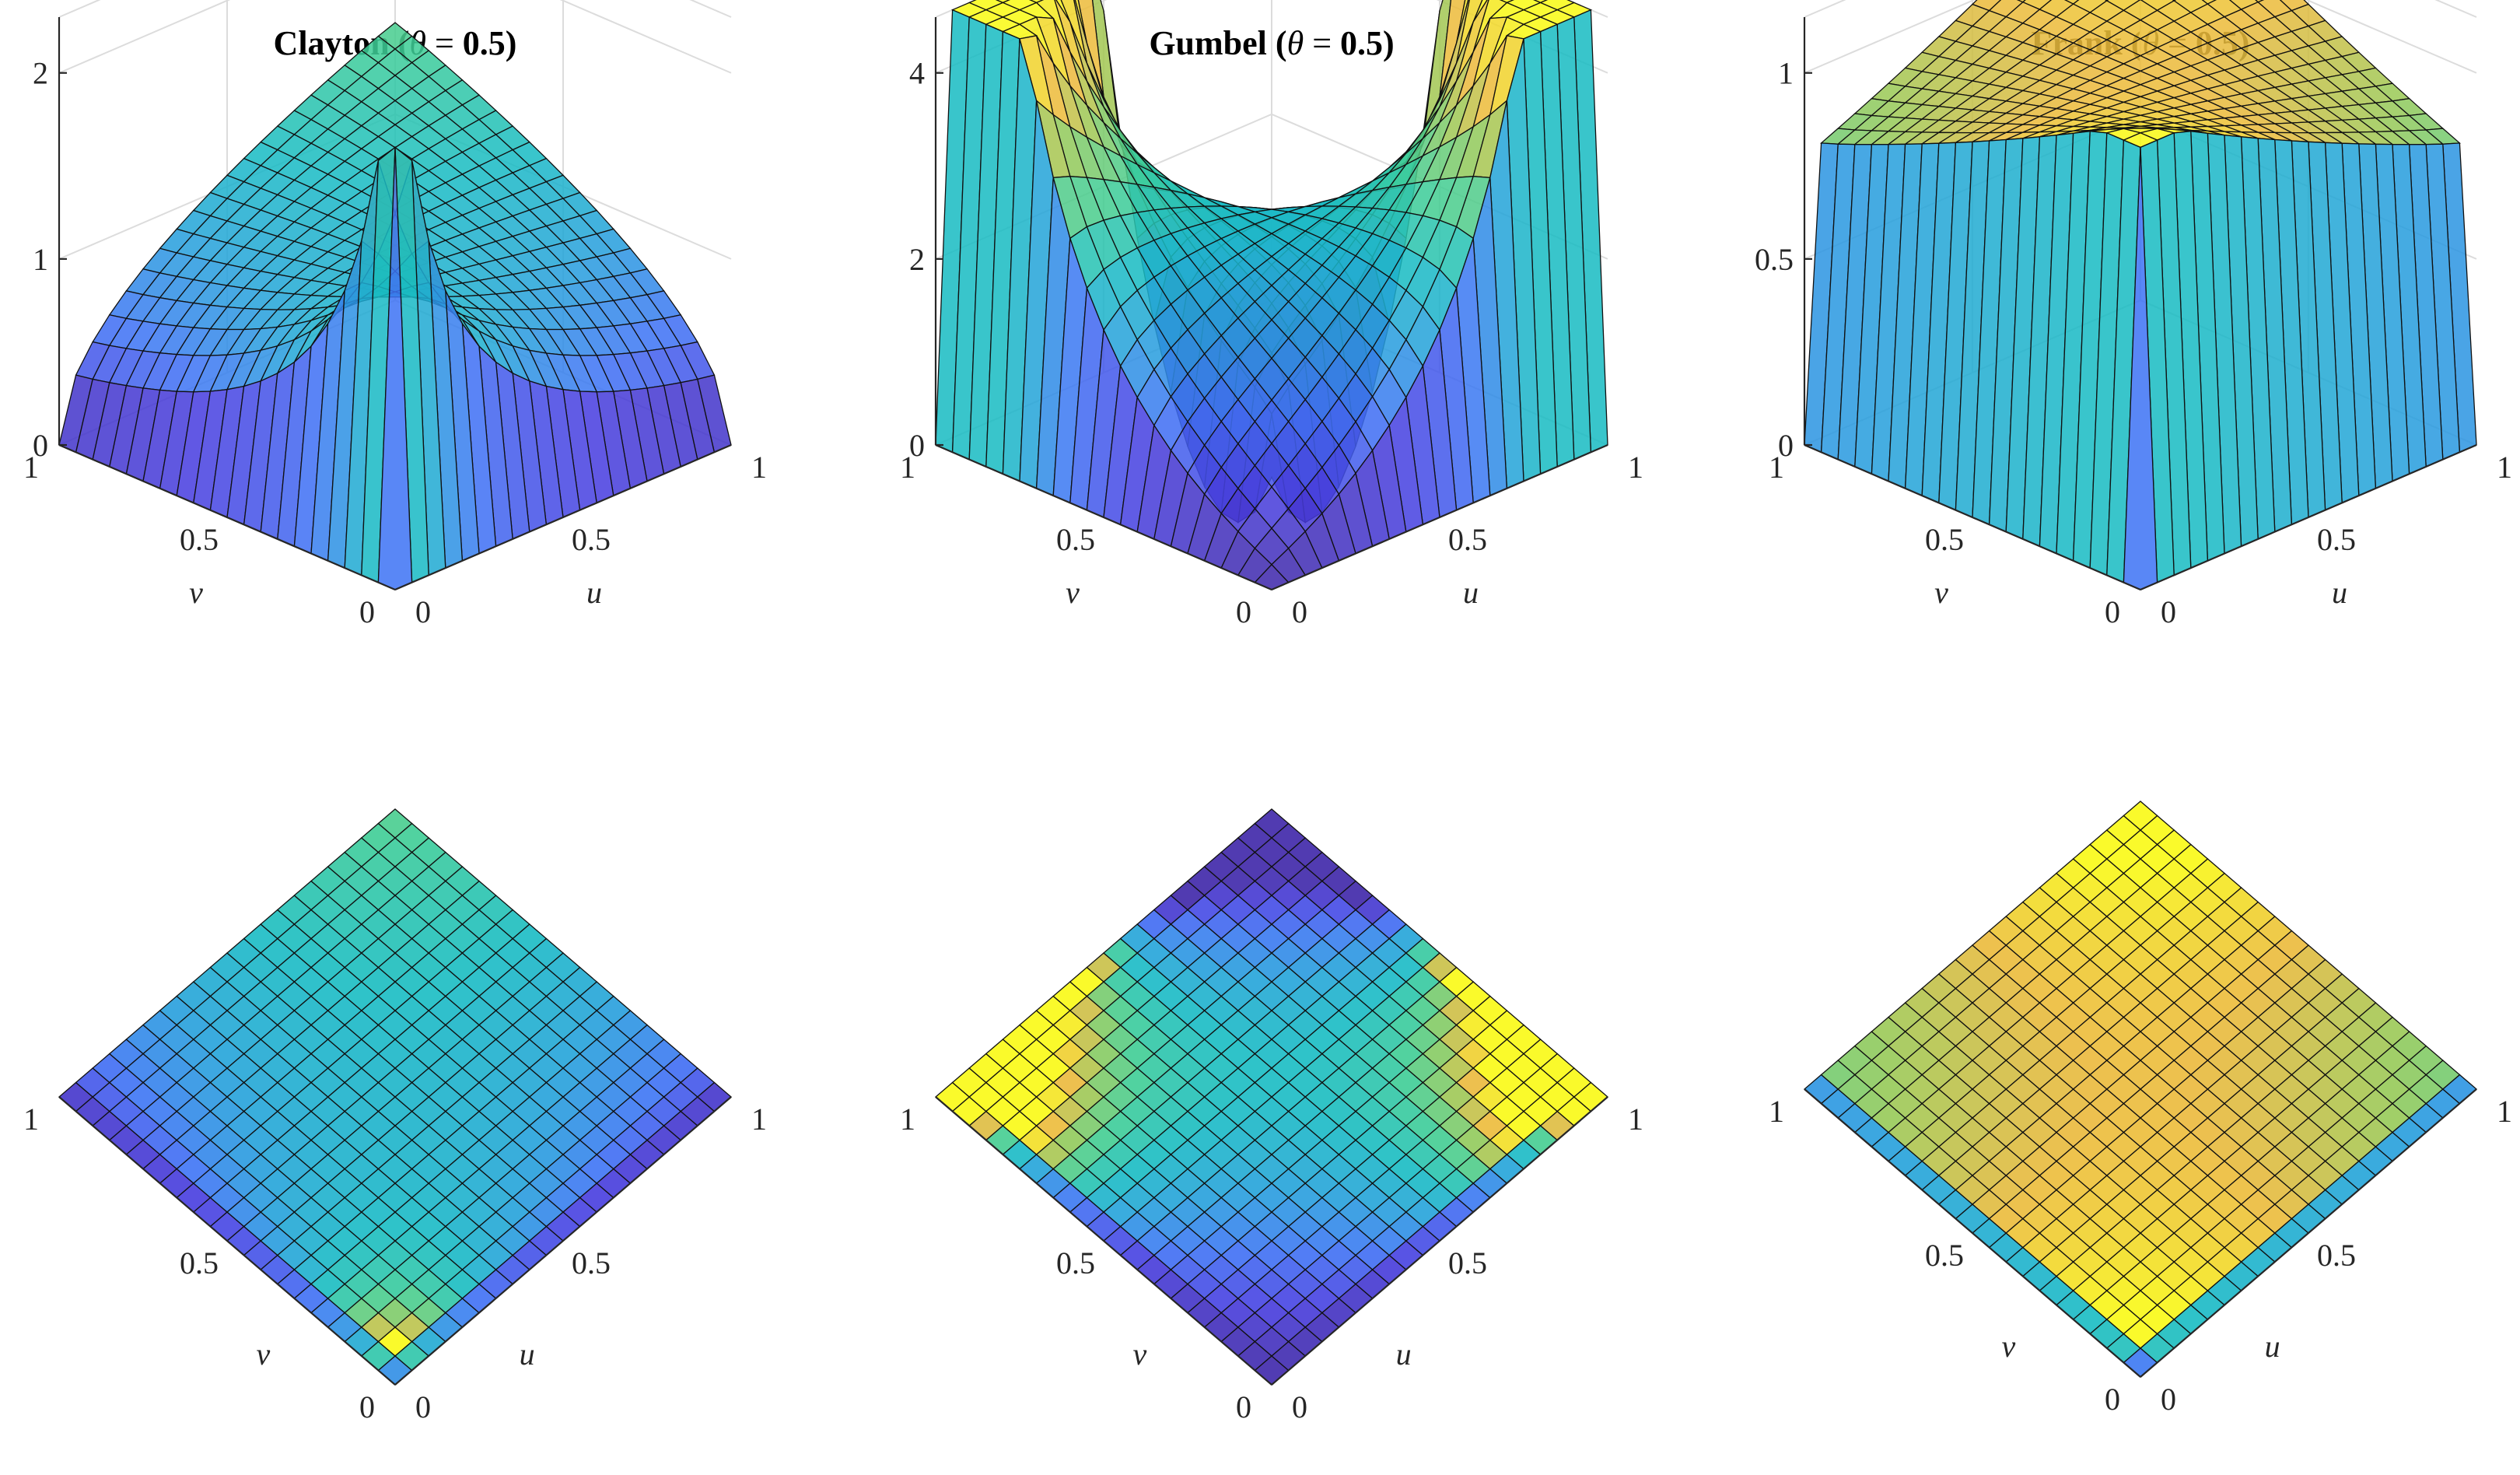 This screenshot has height=1475, width=2520. I want to click on clayton-density-top: 0 0.5 1 0 0.5 1 u v, so click(395, 1116).